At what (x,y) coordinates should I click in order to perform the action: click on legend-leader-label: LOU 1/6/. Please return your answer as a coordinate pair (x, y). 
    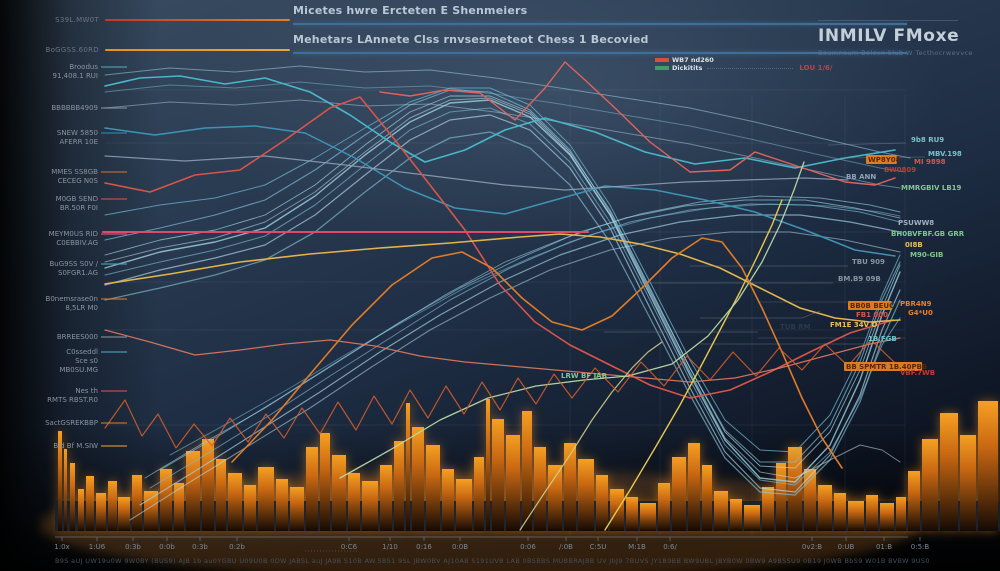
    Looking at the image, I should click on (816, 68).